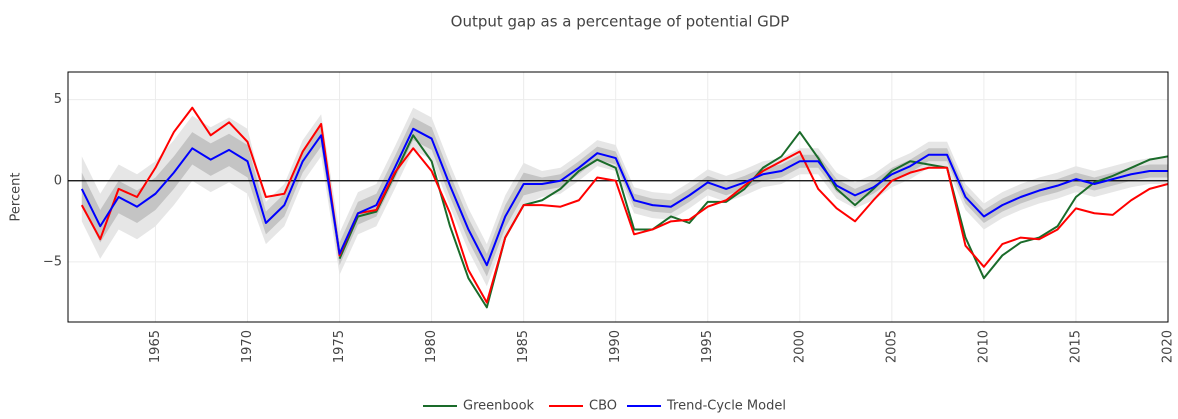 Image resolution: width=1178 pixels, height=419 pixels. What do you see at coordinates (707, 346) in the screenshot?
I see `x-tick-label: 1995` at bounding box center [707, 346].